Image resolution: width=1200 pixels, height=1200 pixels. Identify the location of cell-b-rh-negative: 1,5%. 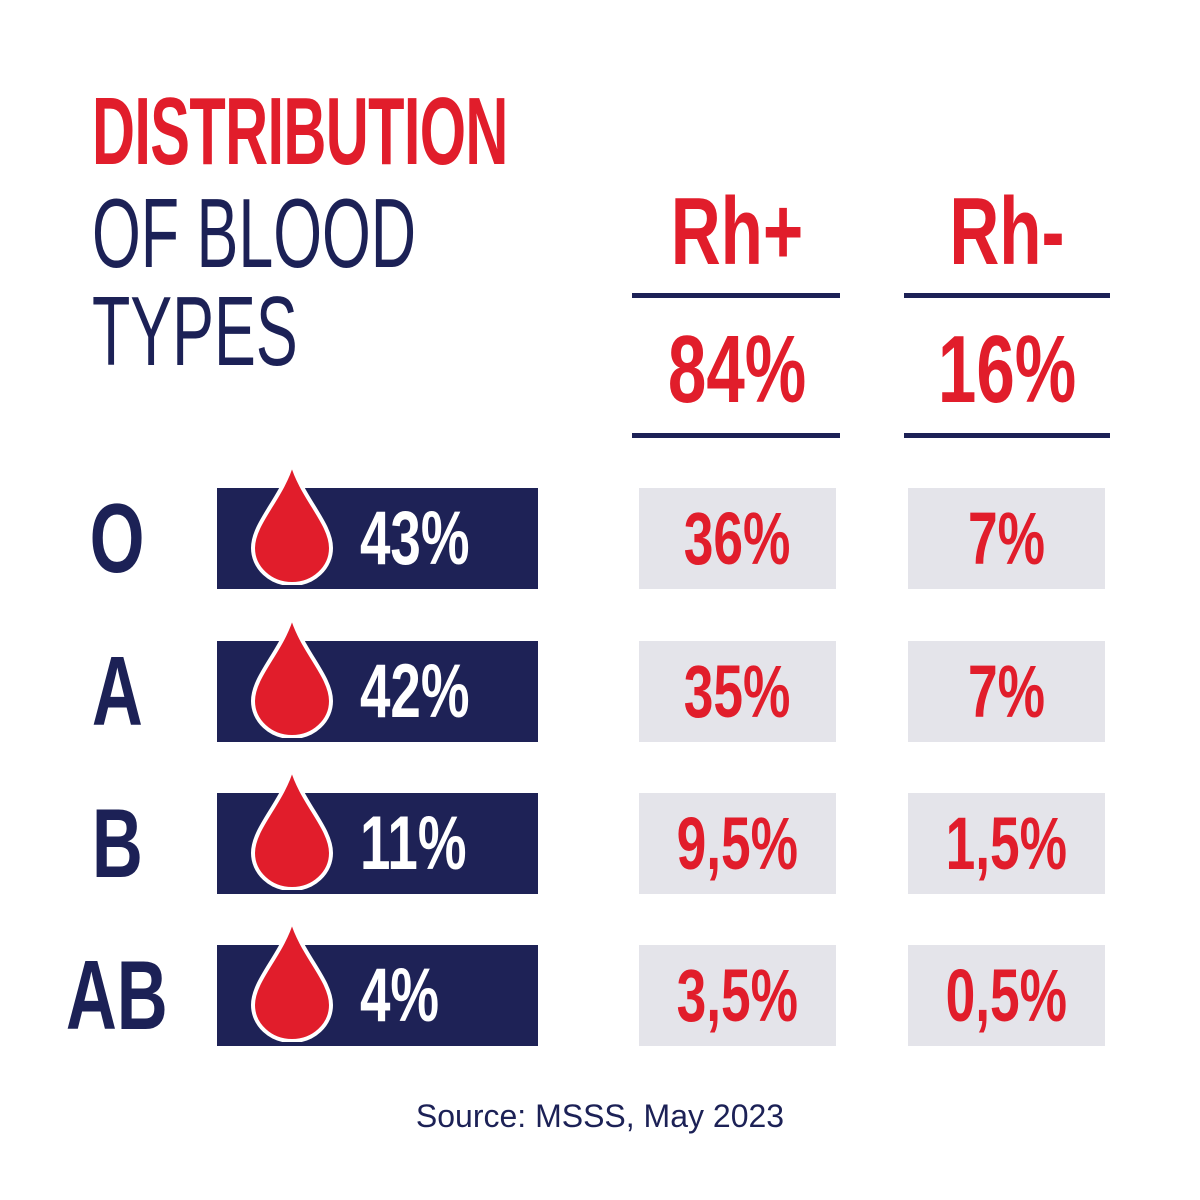
(1006, 843).